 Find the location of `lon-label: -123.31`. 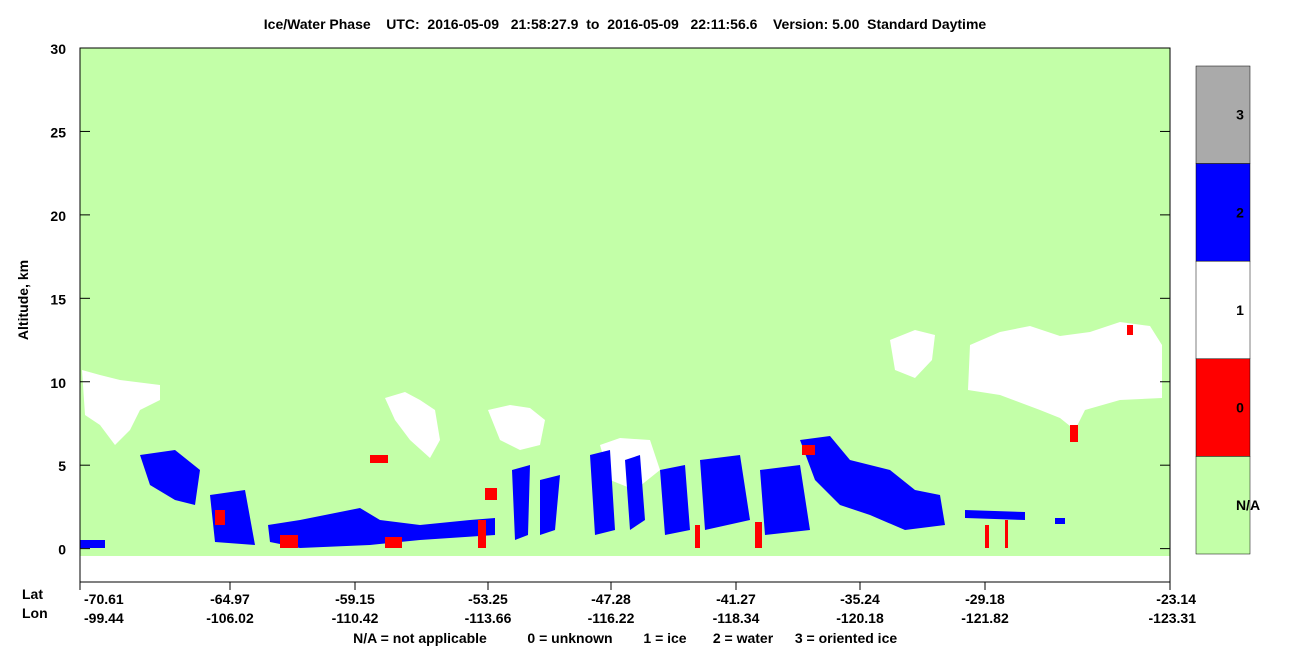

lon-label: -123.31 is located at coordinates (1173, 618).